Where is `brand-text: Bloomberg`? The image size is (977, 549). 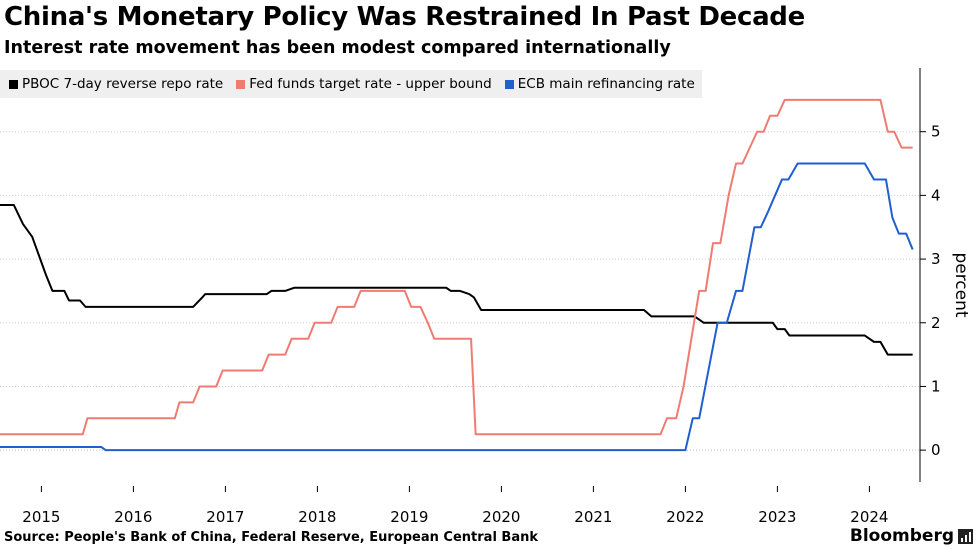
brand-text: Bloomberg is located at coordinates (901, 536).